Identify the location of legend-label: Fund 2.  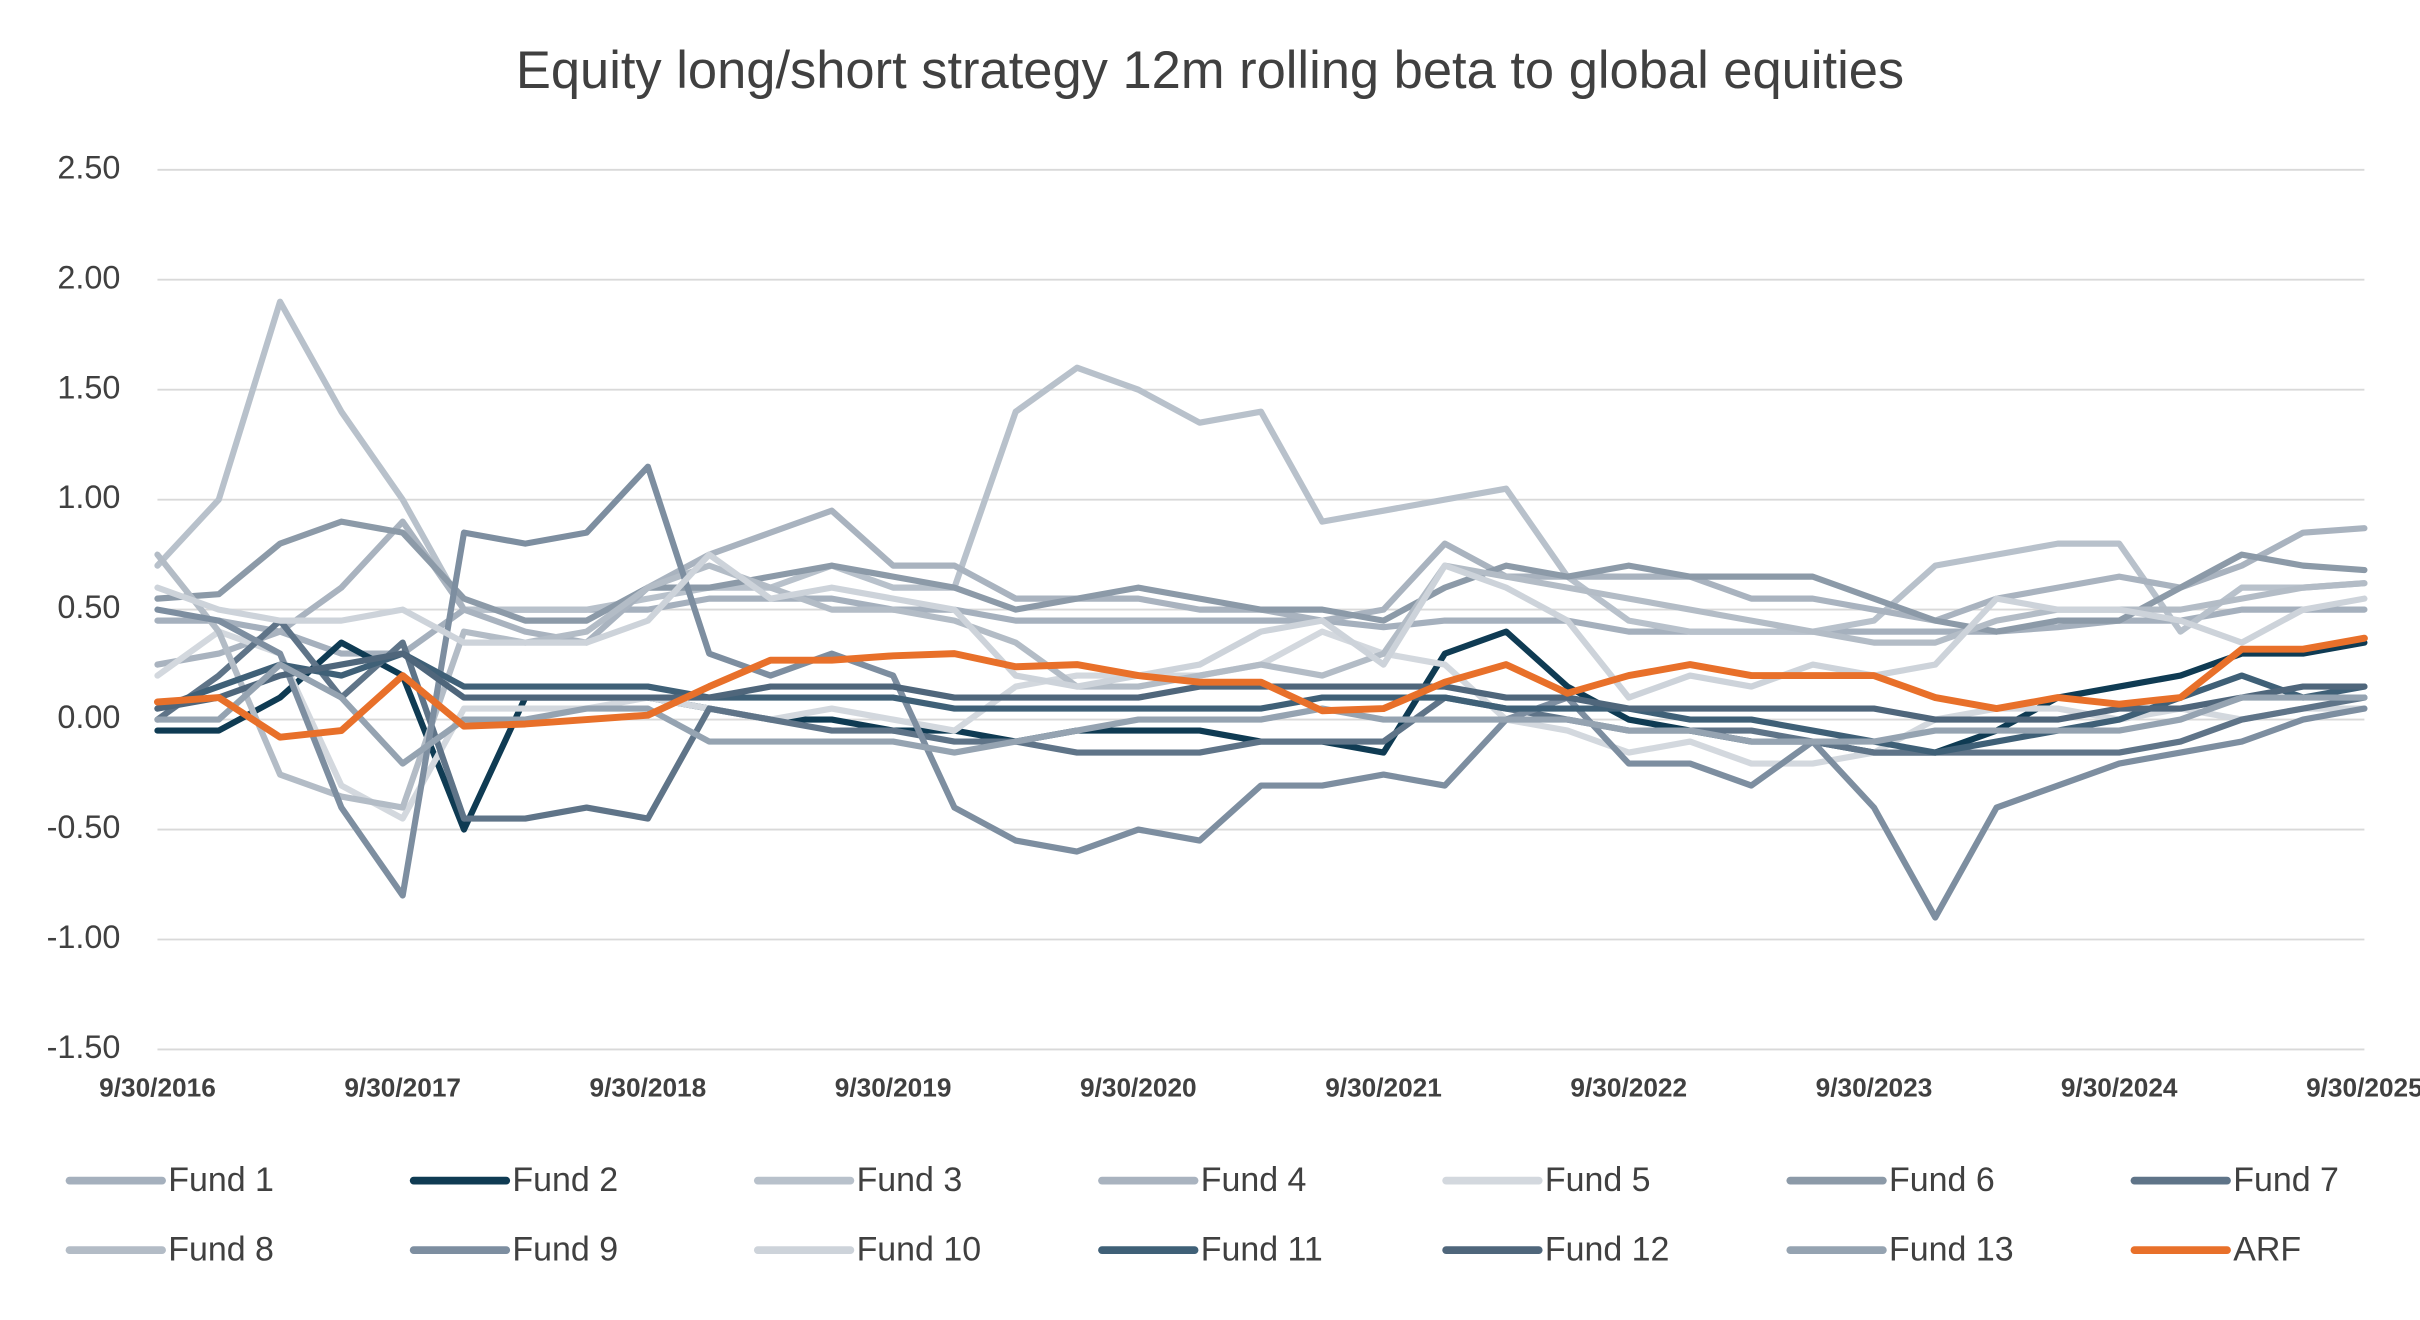
(565, 1180).